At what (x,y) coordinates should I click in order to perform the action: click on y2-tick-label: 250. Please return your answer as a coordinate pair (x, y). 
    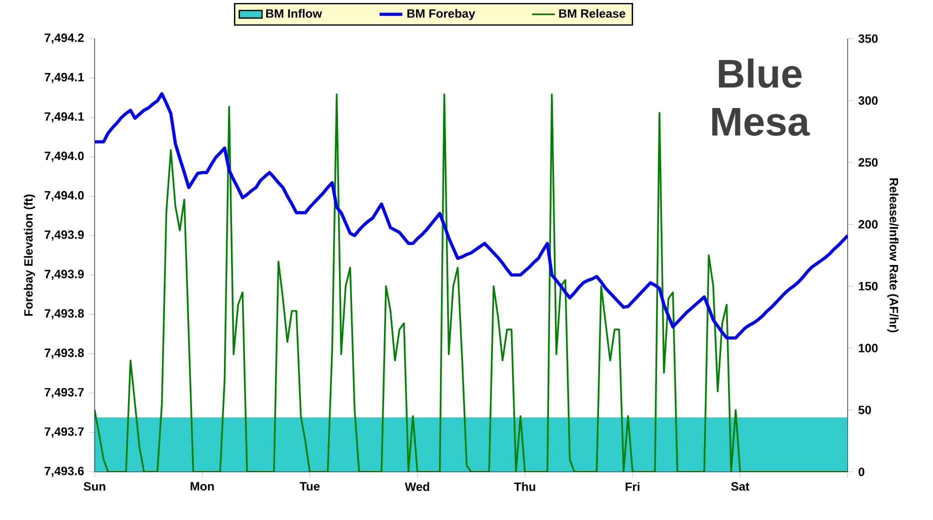
    Looking at the image, I should click on (868, 162).